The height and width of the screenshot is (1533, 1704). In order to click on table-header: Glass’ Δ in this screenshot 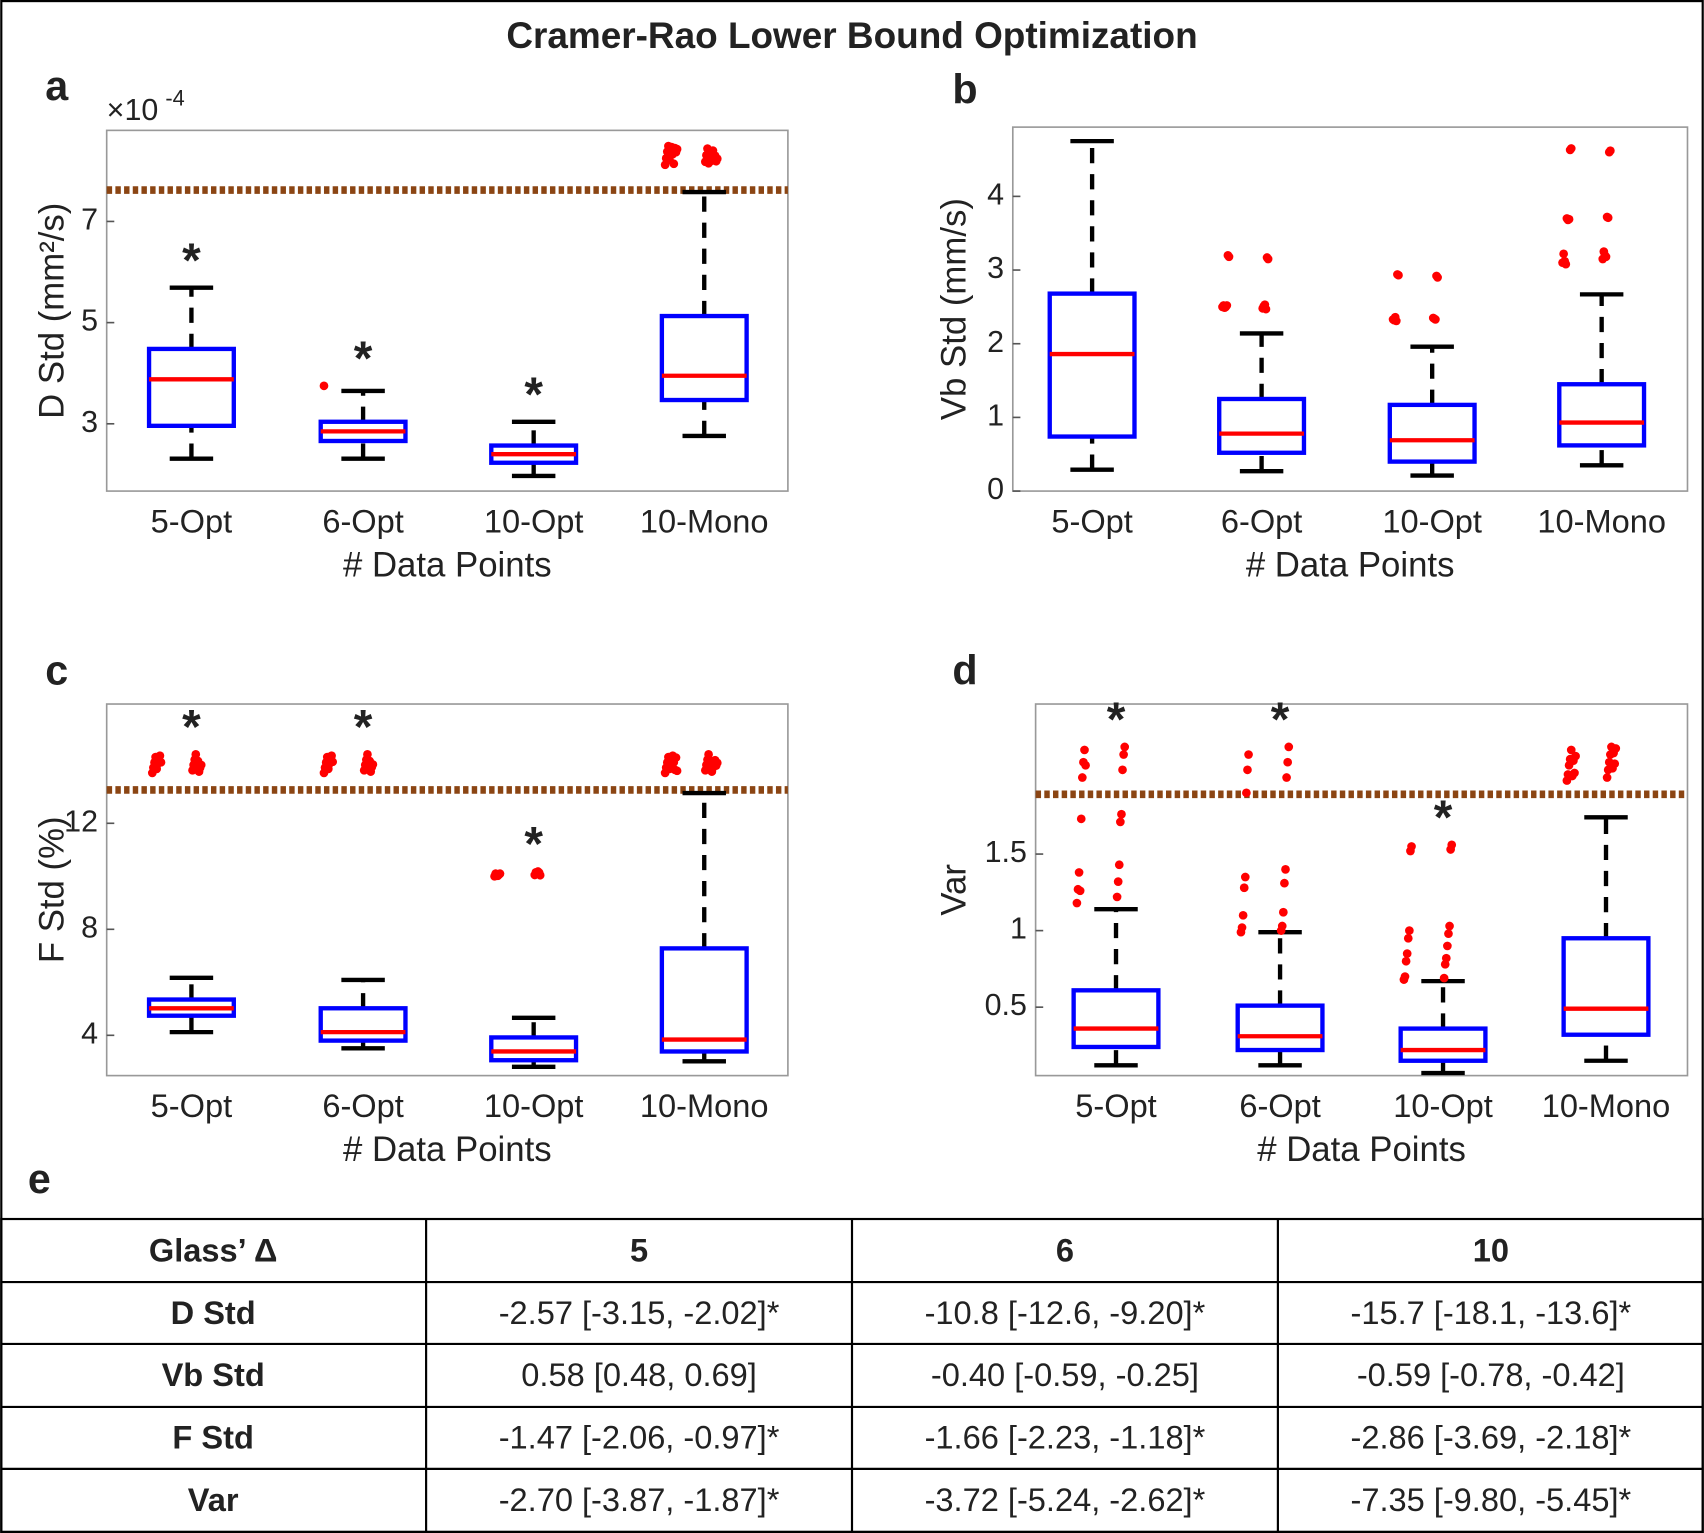, I will do `click(213, 1249)`.